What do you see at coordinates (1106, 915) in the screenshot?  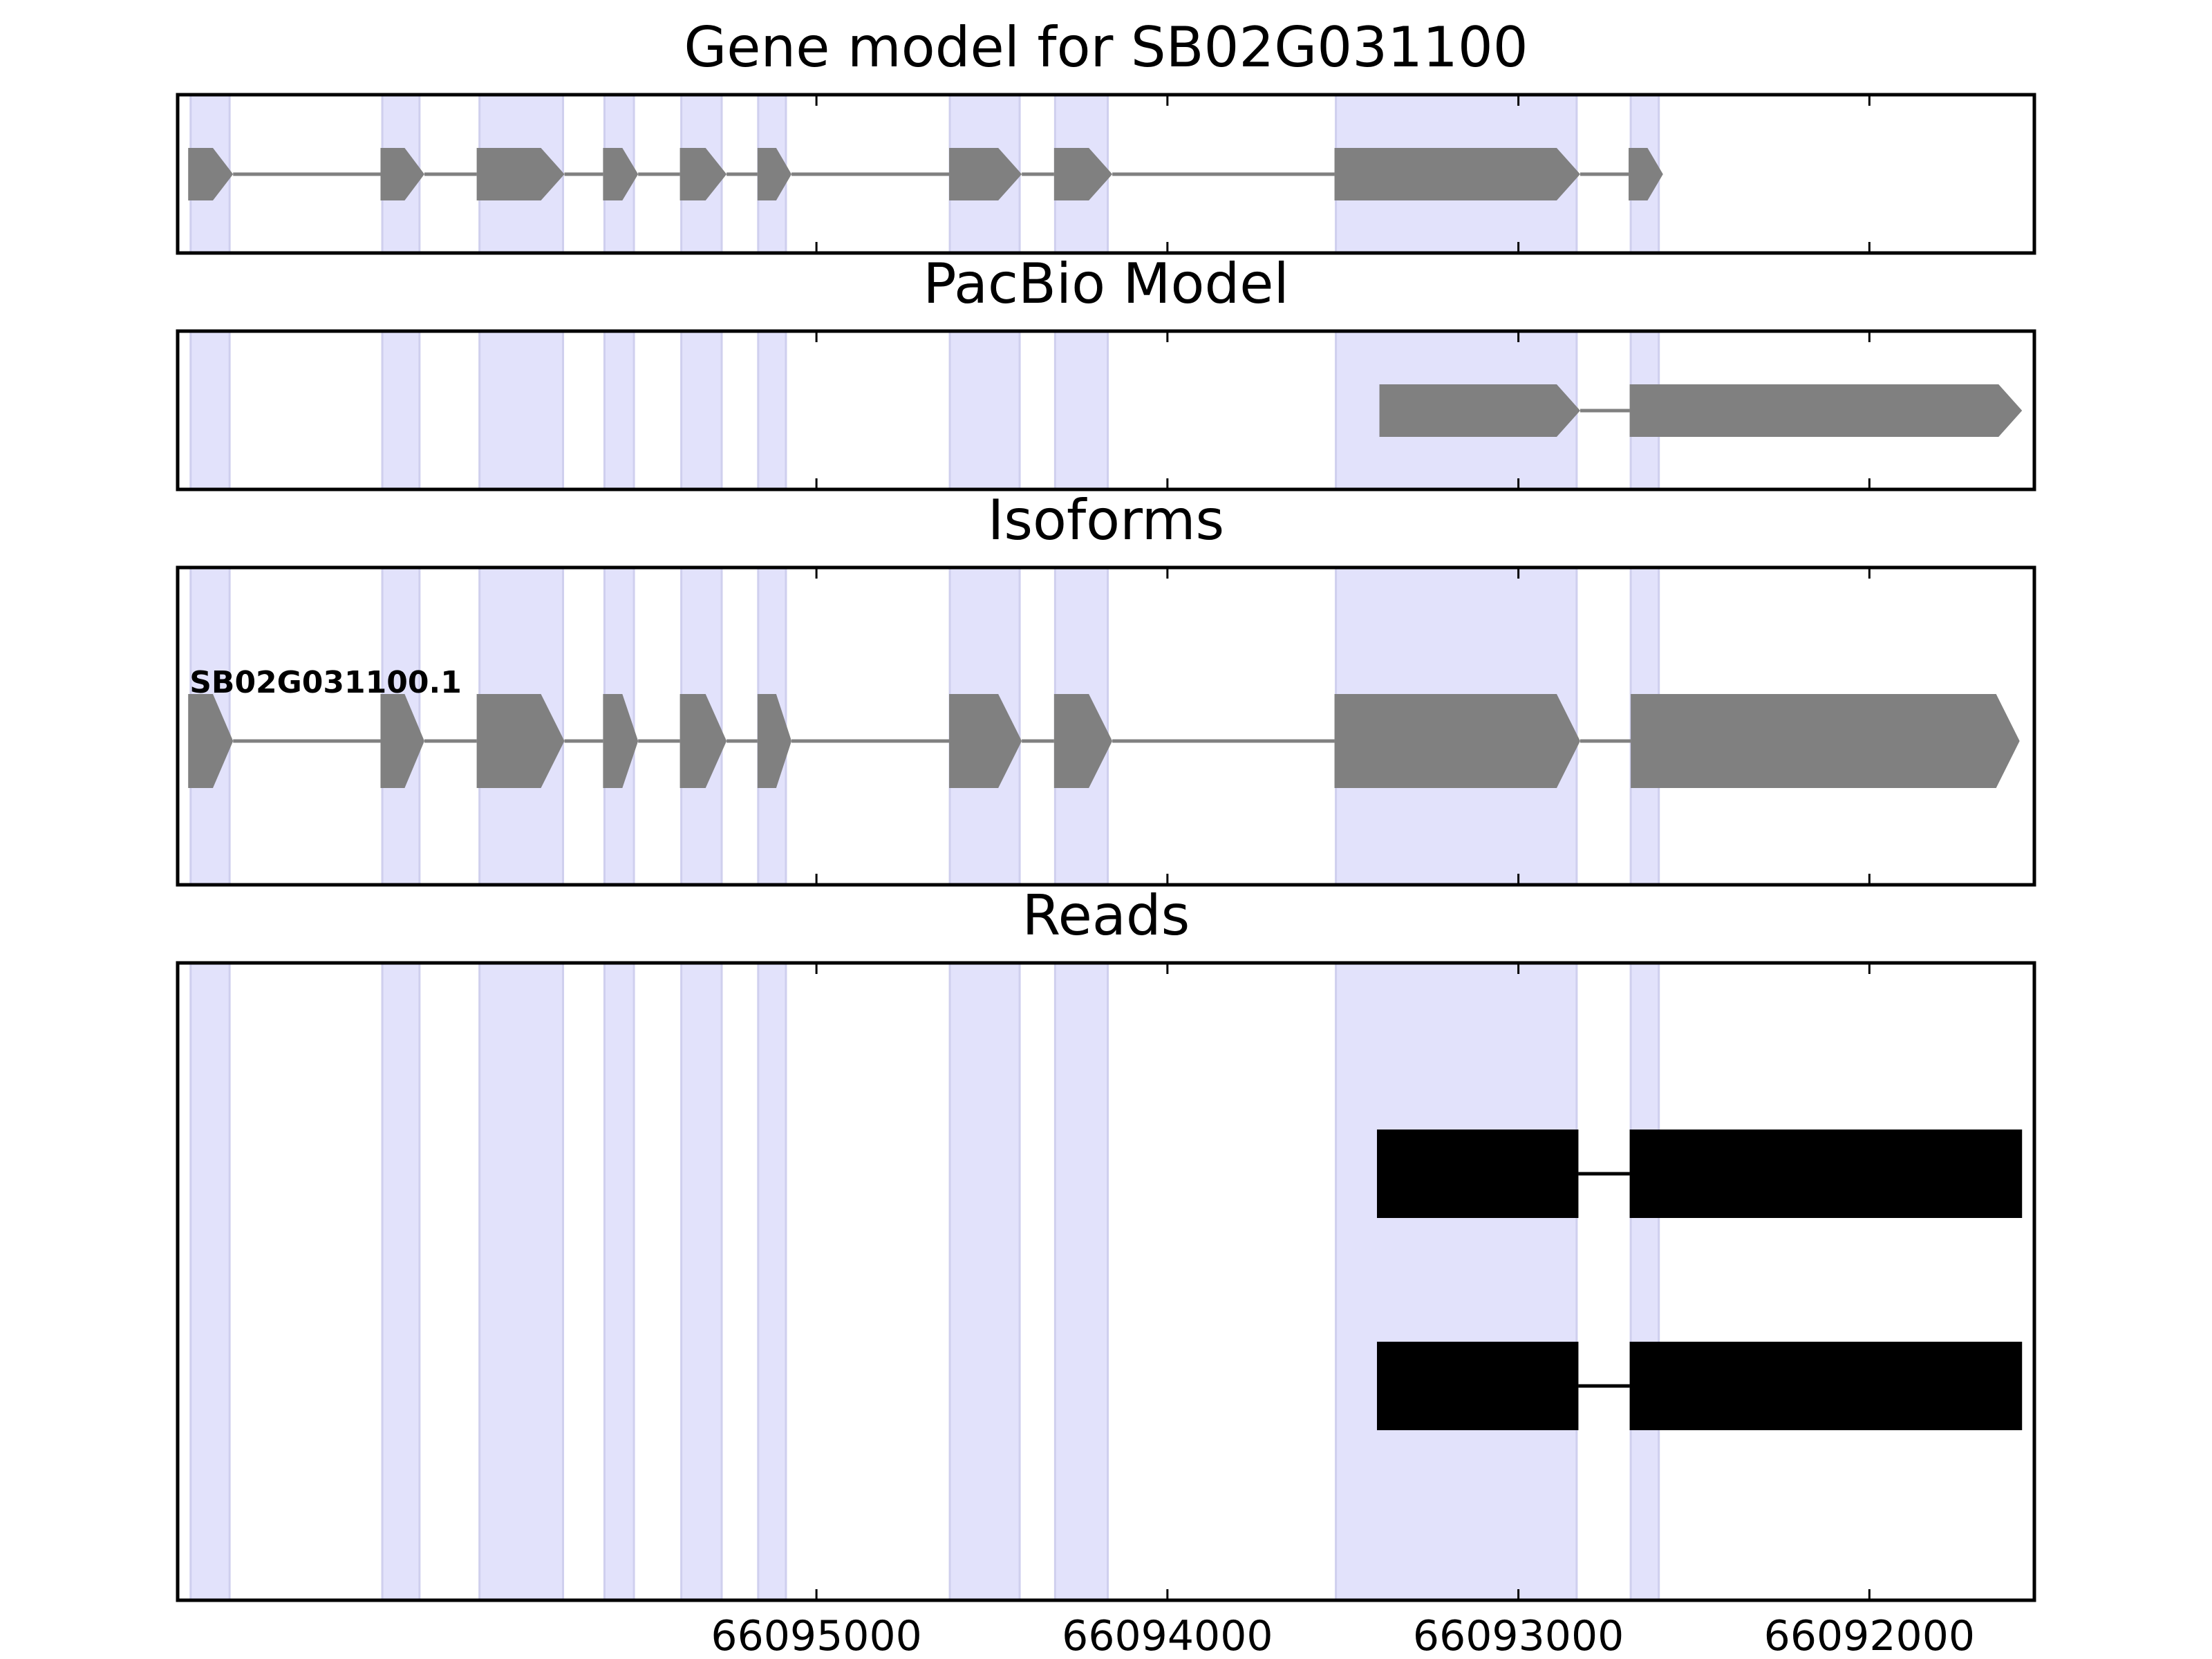 I see `panel-title: Reads` at bounding box center [1106, 915].